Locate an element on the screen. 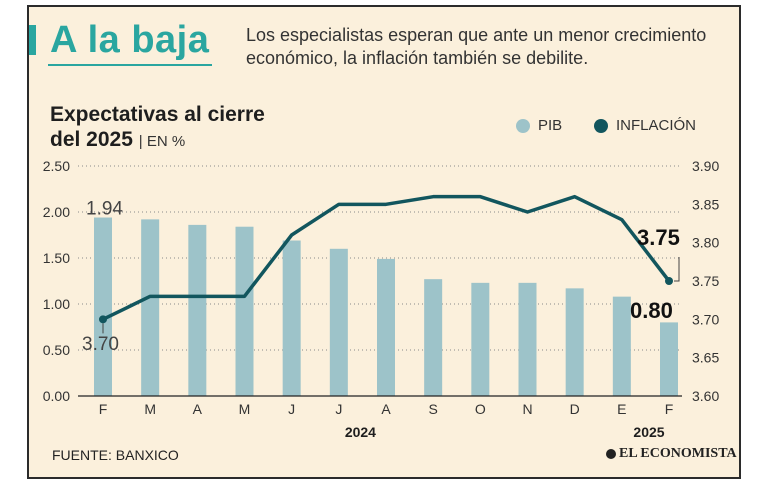 Image resolution: width=768 pixels, height=487 pixels. chart-title-line2: del 2025 is located at coordinates (91, 139).